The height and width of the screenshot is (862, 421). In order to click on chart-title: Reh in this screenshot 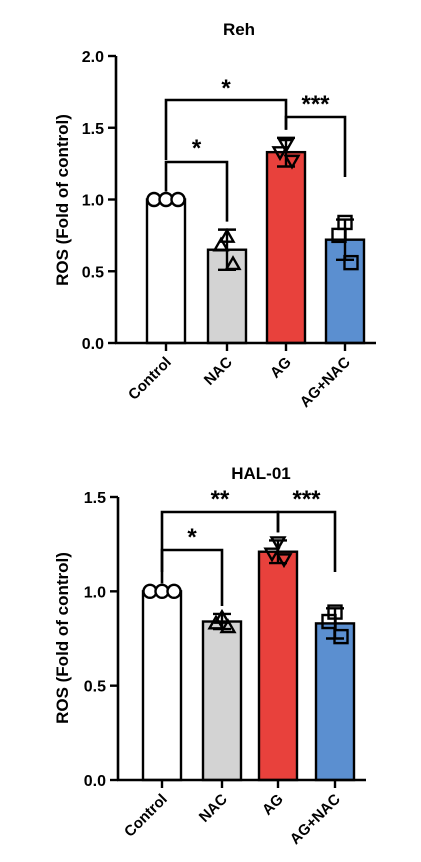, I will do `click(239, 29)`.